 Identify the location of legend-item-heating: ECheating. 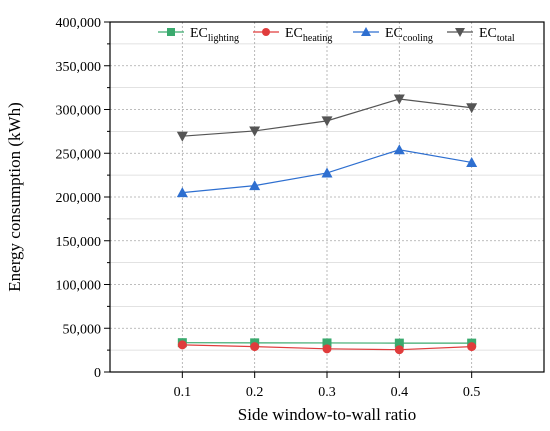
(292, 35).